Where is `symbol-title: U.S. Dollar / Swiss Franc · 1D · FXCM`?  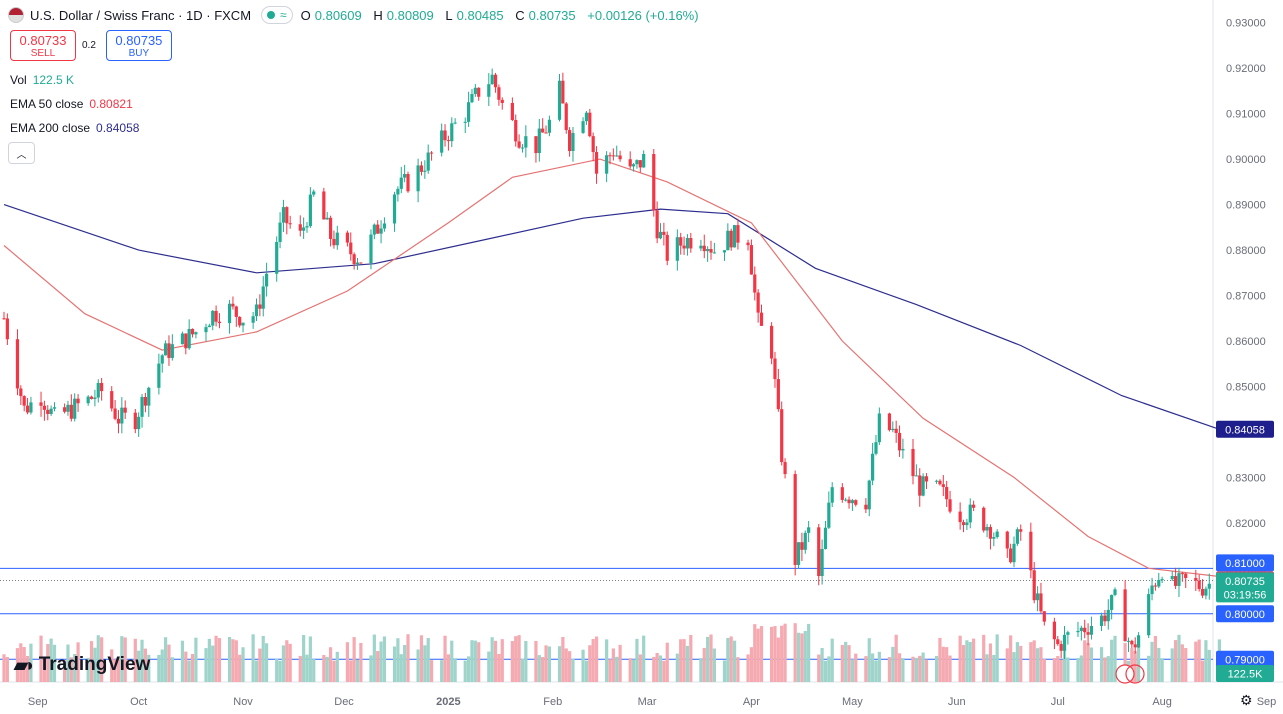 symbol-title: U.S. Dollar / Swiss Franc · 1D · FXCM is located at coordinates (141, 15).